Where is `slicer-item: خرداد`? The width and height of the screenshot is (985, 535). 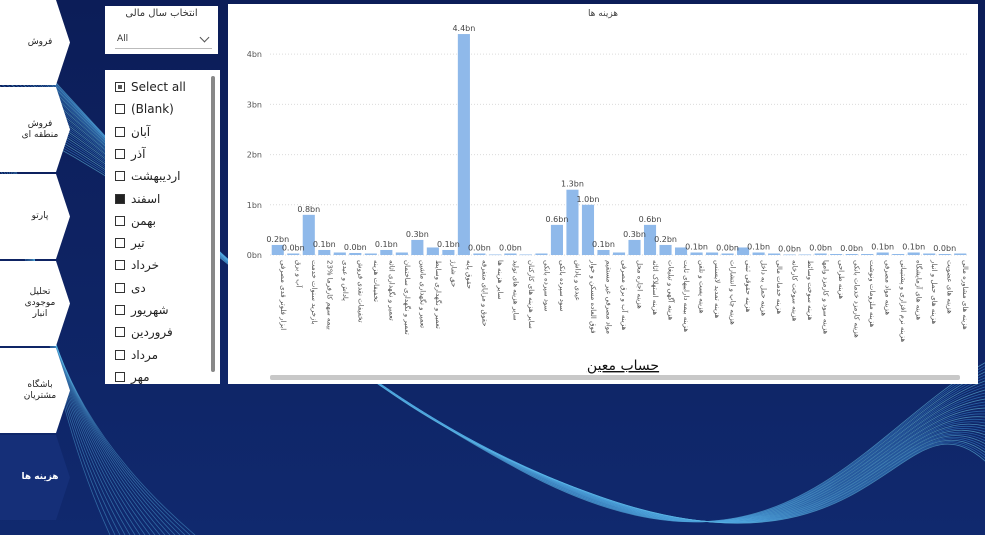 slicer-item: خرداد is located at coordinates (137, 265).